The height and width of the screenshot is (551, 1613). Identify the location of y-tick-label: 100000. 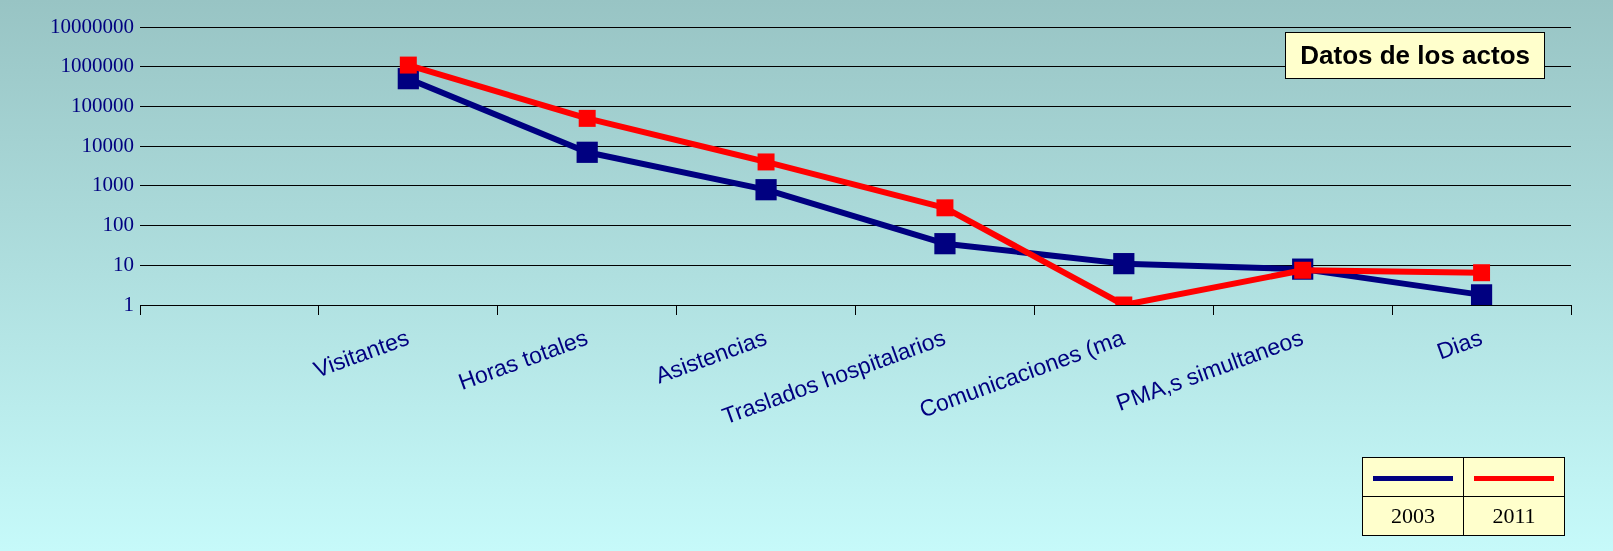
(102, 104).